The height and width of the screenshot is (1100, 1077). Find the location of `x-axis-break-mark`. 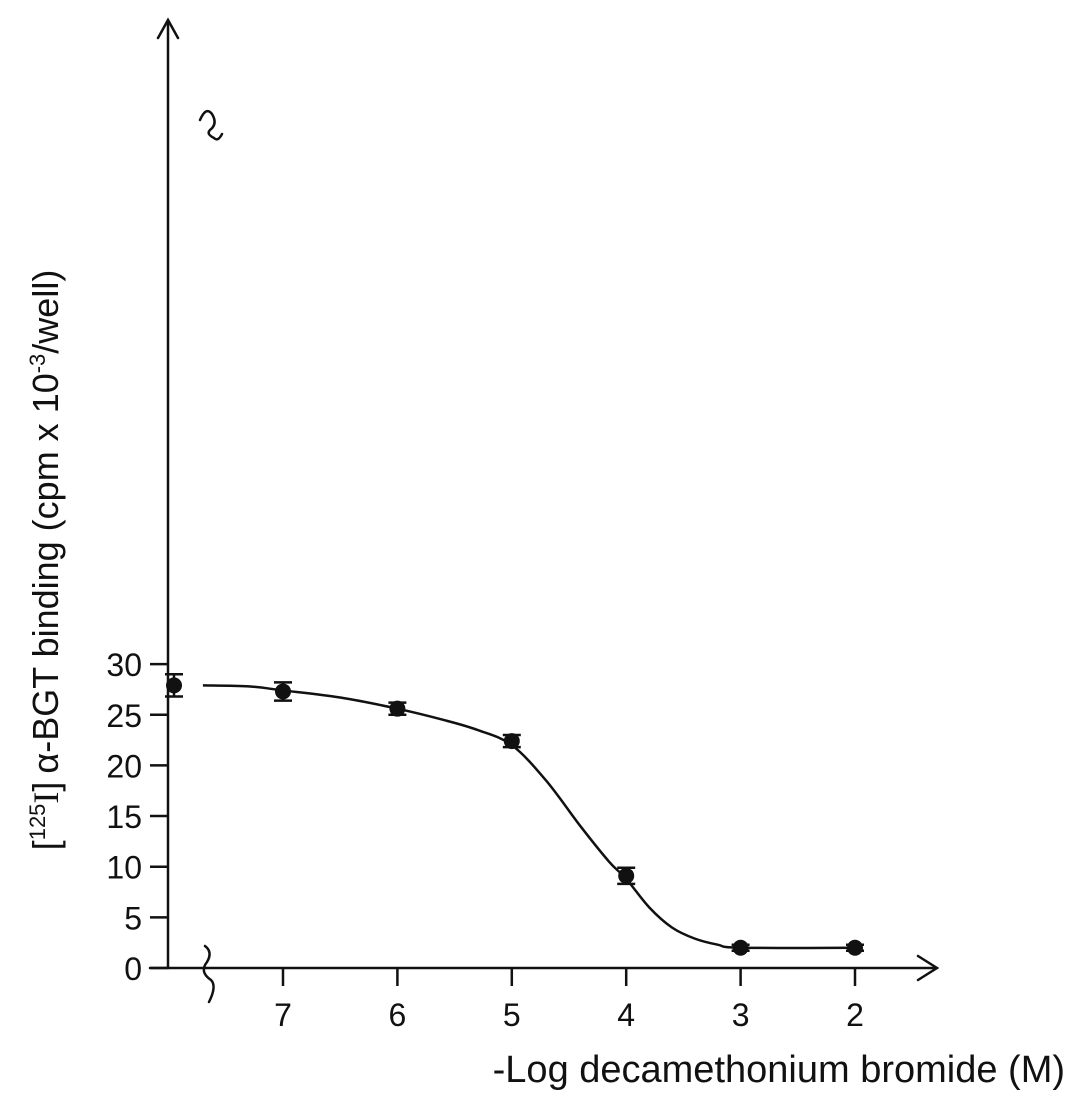

x-axis-break-mark is located at coordinates (208, 974).